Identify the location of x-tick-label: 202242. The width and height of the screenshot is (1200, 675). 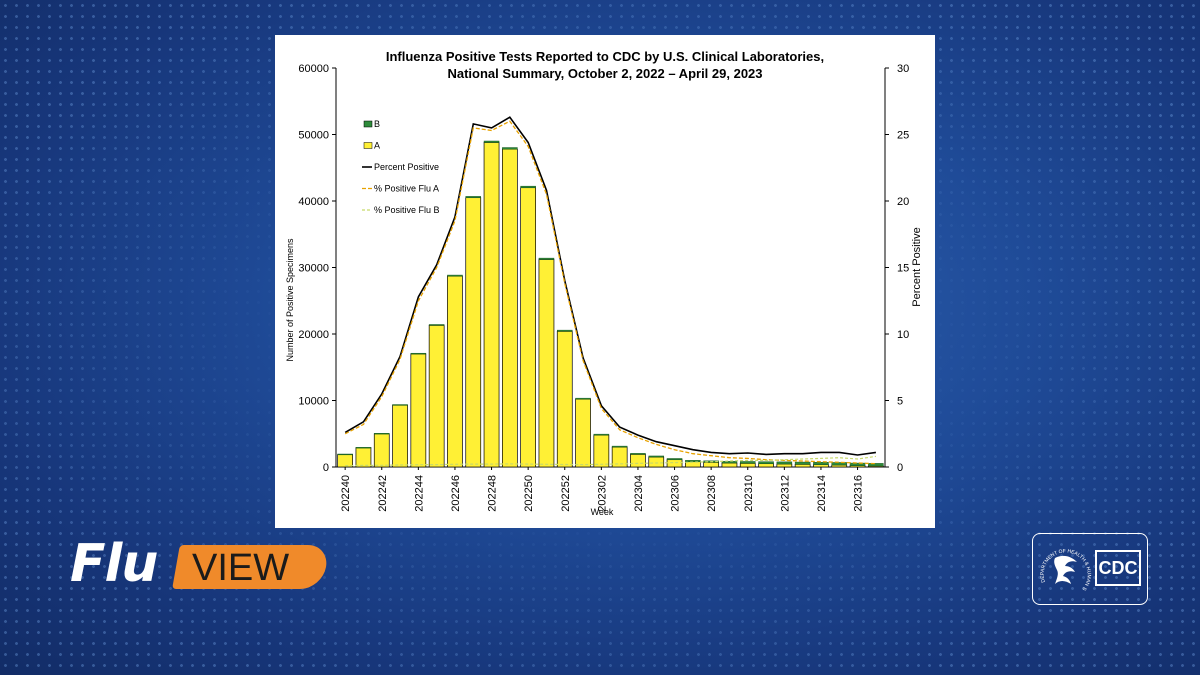
(383, 493).